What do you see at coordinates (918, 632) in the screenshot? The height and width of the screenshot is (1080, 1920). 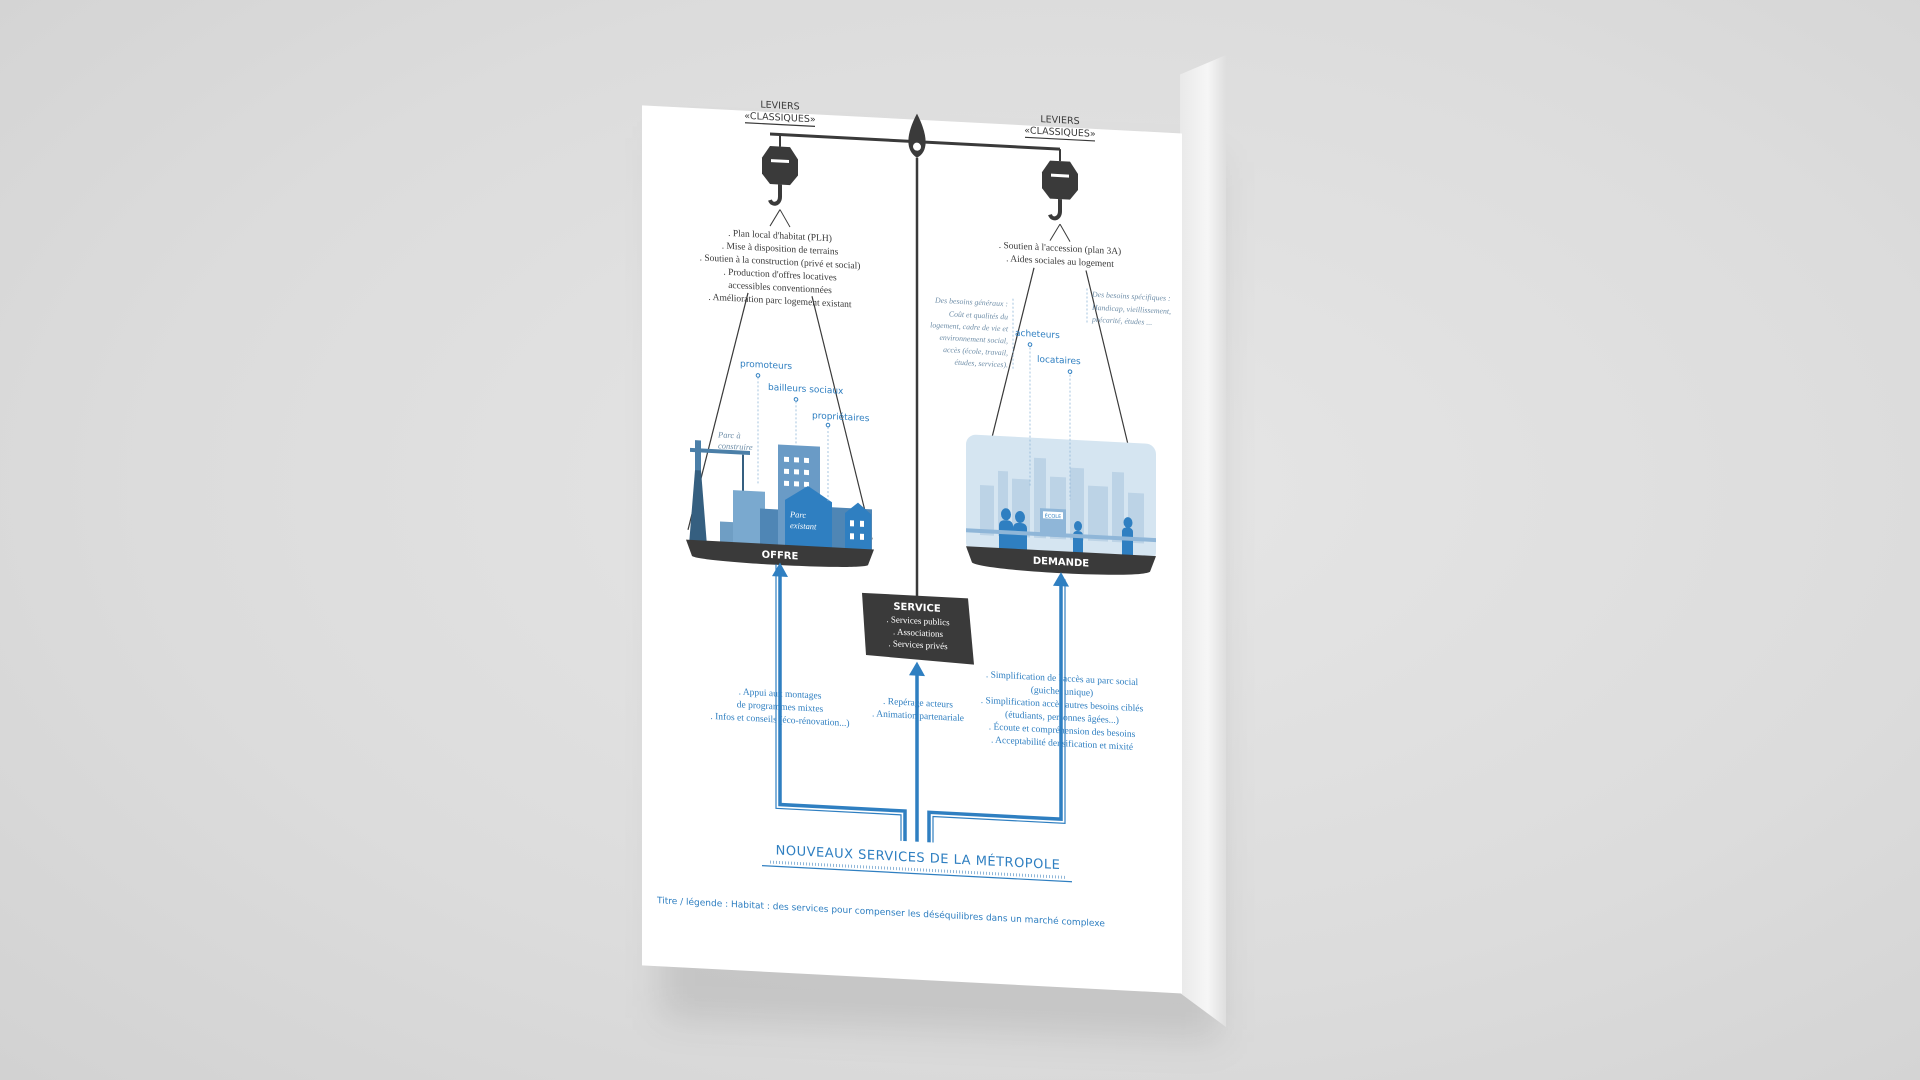 I see `service-item-2: . Associations` at bounding box center [918, 632].